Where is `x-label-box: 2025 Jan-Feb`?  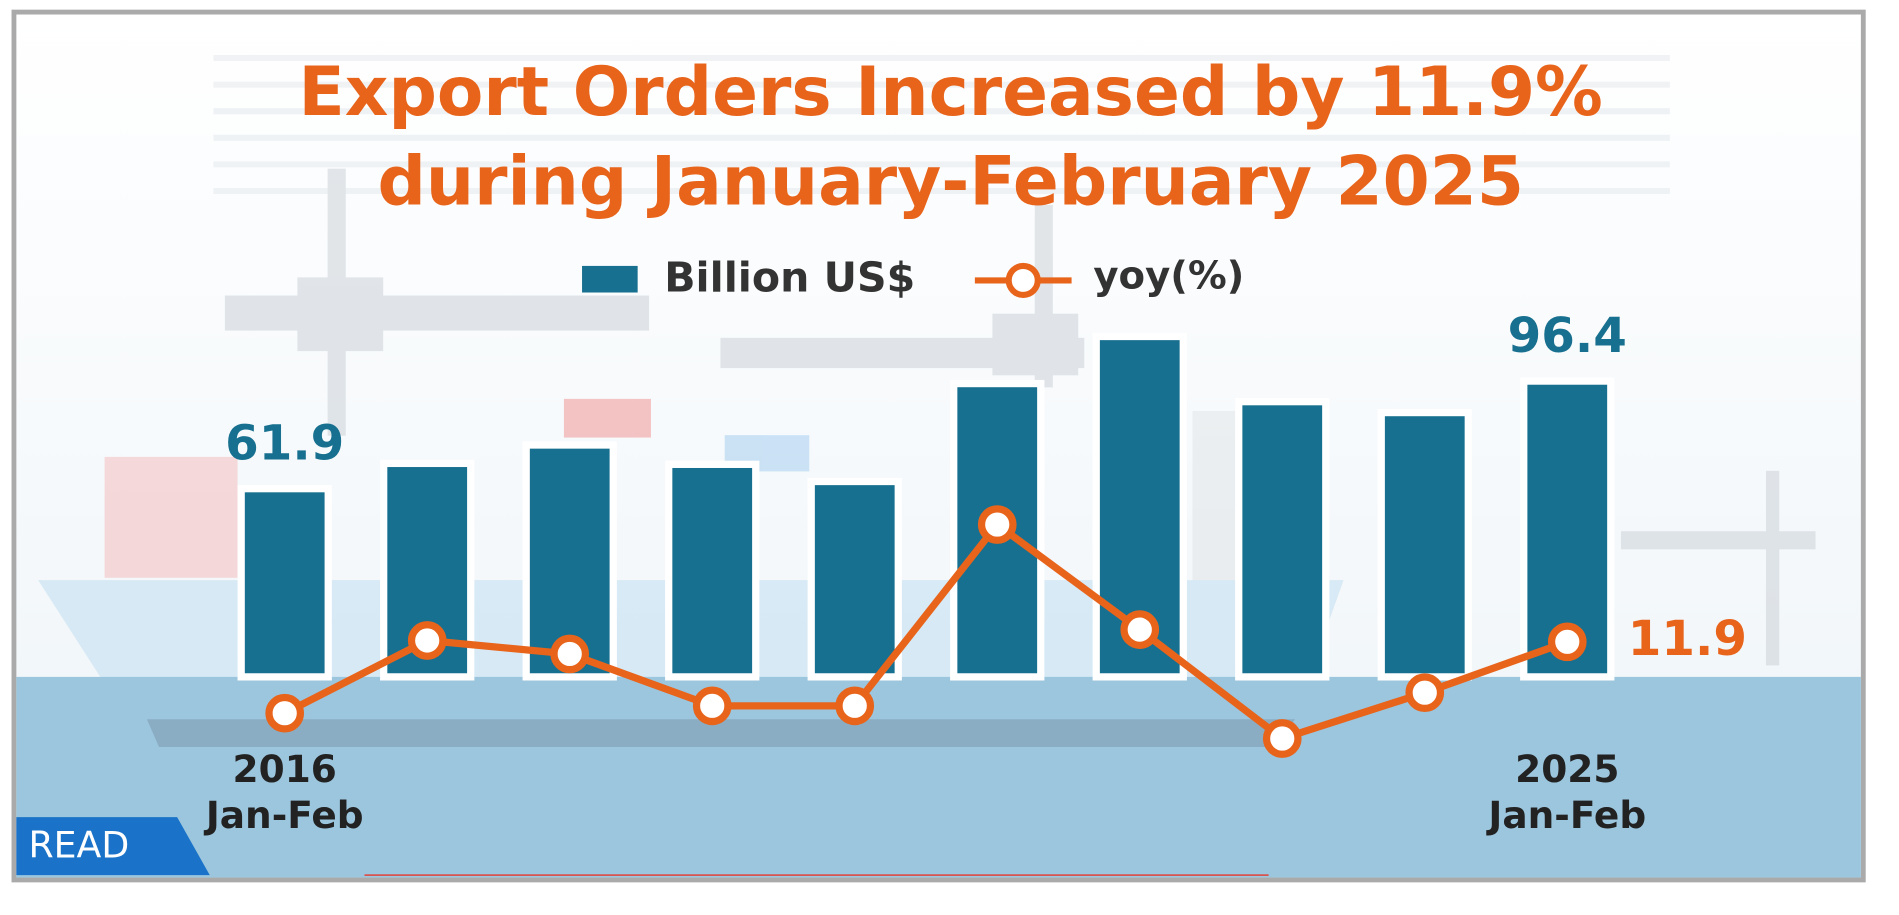
x-label-box: 2025 Jan-Feb is located at coordinates (1567, 793).